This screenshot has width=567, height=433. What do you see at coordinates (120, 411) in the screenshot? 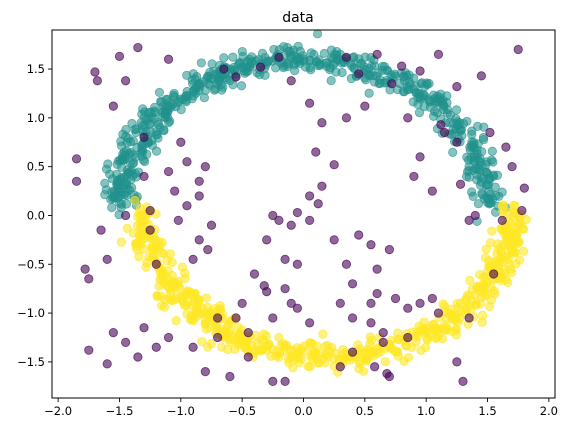
I see `x-tick-label: −1.5` at bounding box center [120, 411].